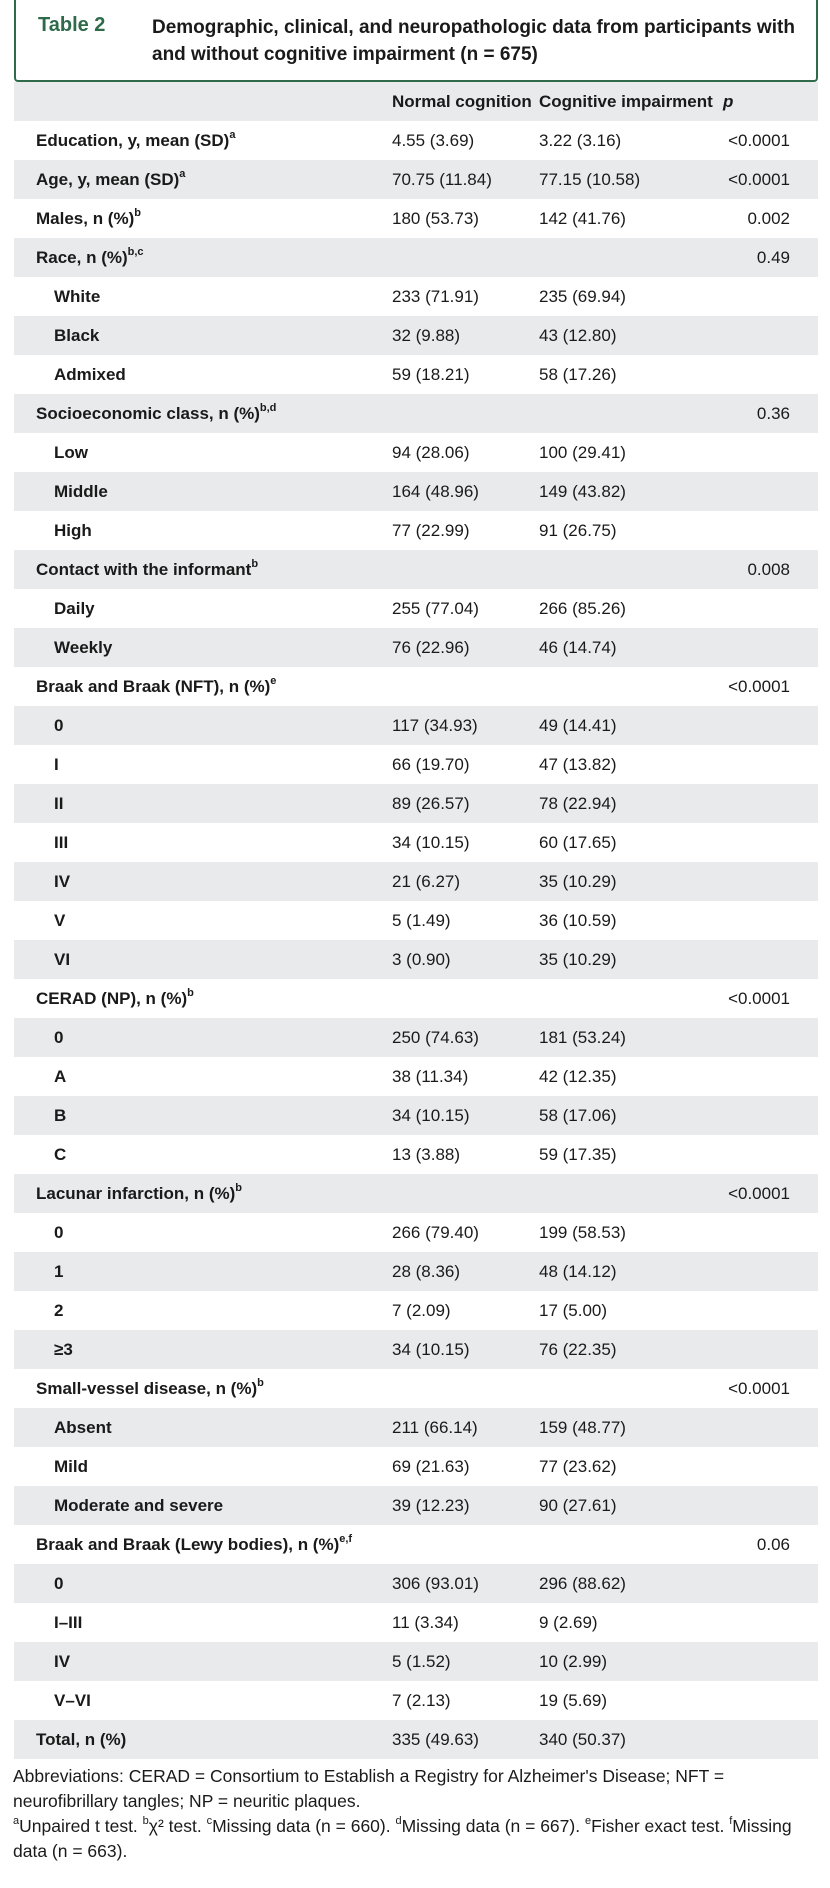  What do you see at coordinates (346, 1539) in the screenshot?
I see `footnote-marker: e,f` at bounding box center [346, 1539].